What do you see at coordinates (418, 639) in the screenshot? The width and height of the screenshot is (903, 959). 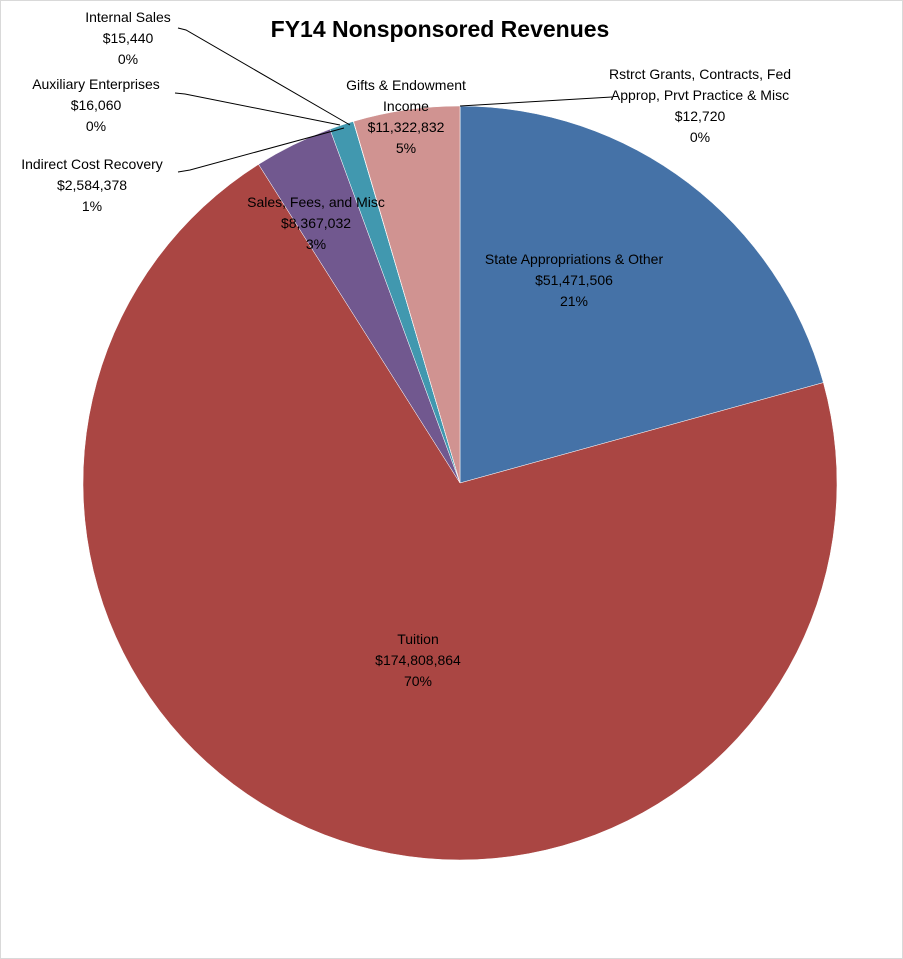 I see `category-label: Tuition` at bounding box center [418, 639].